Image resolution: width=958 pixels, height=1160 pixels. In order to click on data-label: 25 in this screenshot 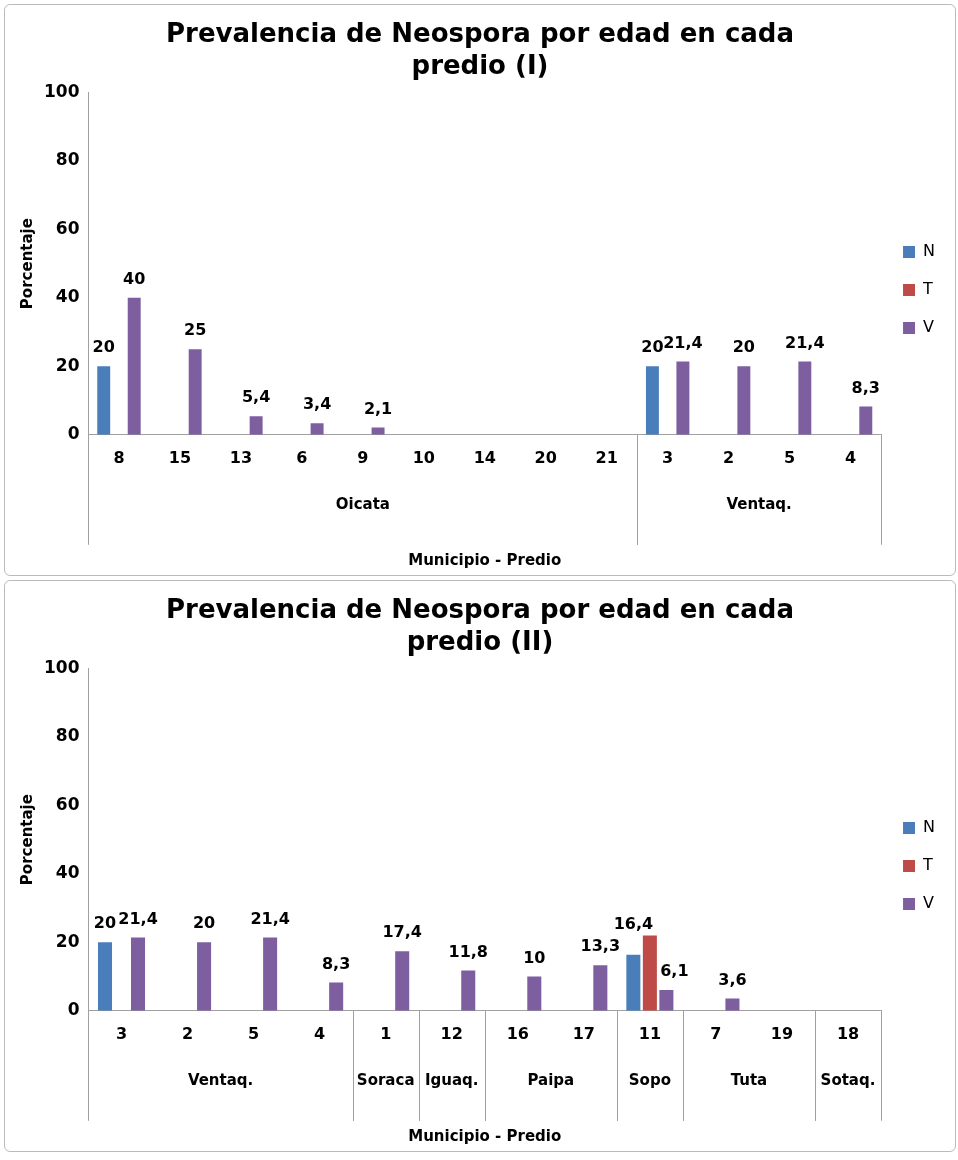, I will do `click(195, 330)`.